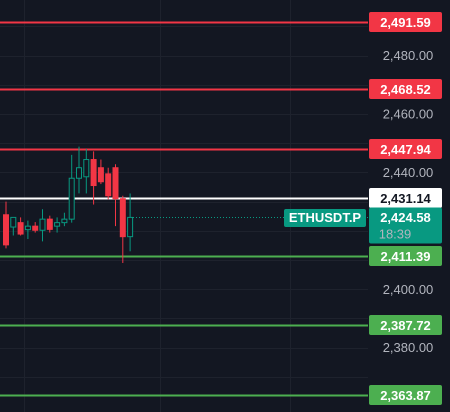  Describe the element at coordinates (395, 234) in the screenshot. I see `countdown-label: 18:39` at that location.